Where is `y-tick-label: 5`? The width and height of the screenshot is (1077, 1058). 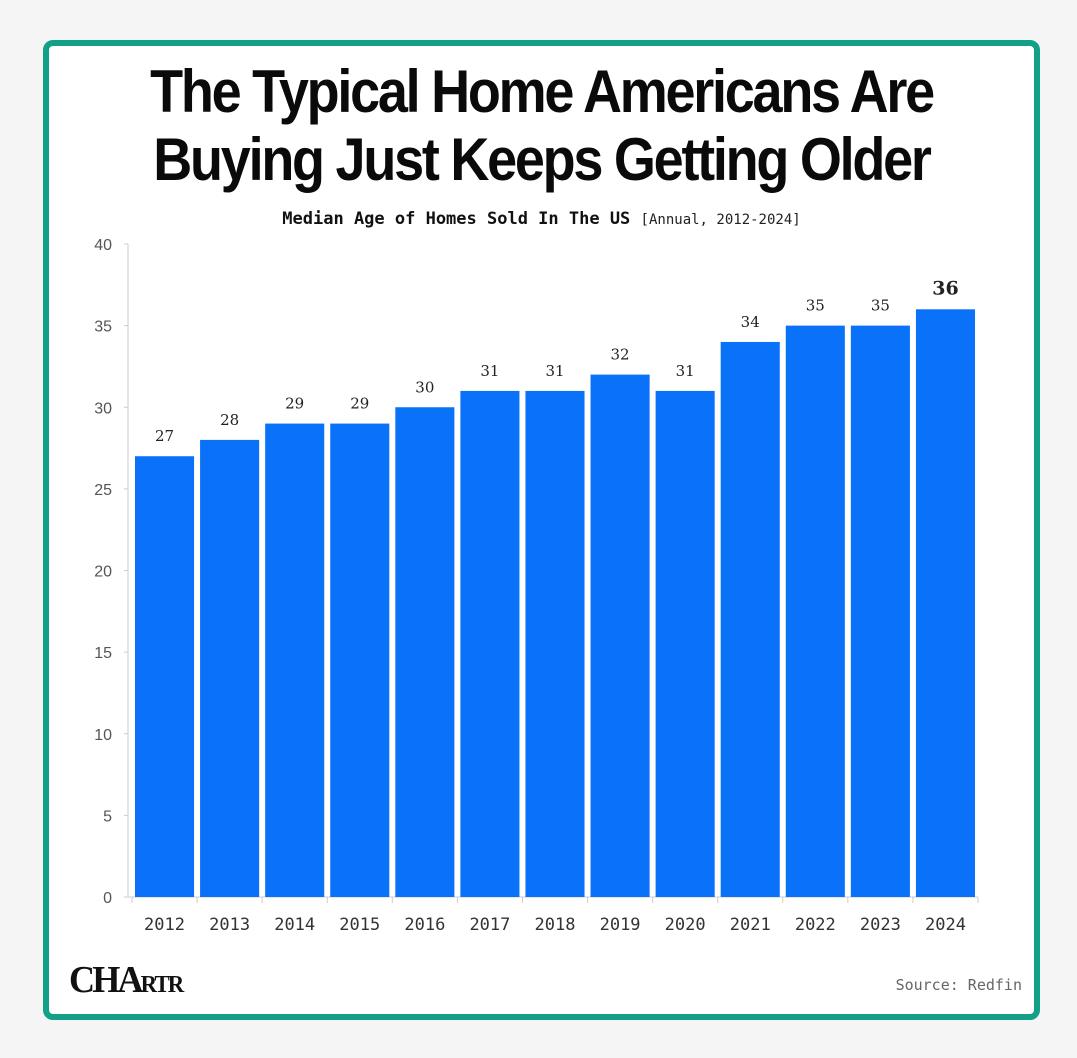 y-tick-label: 5 is located at coordinates (107, 816).